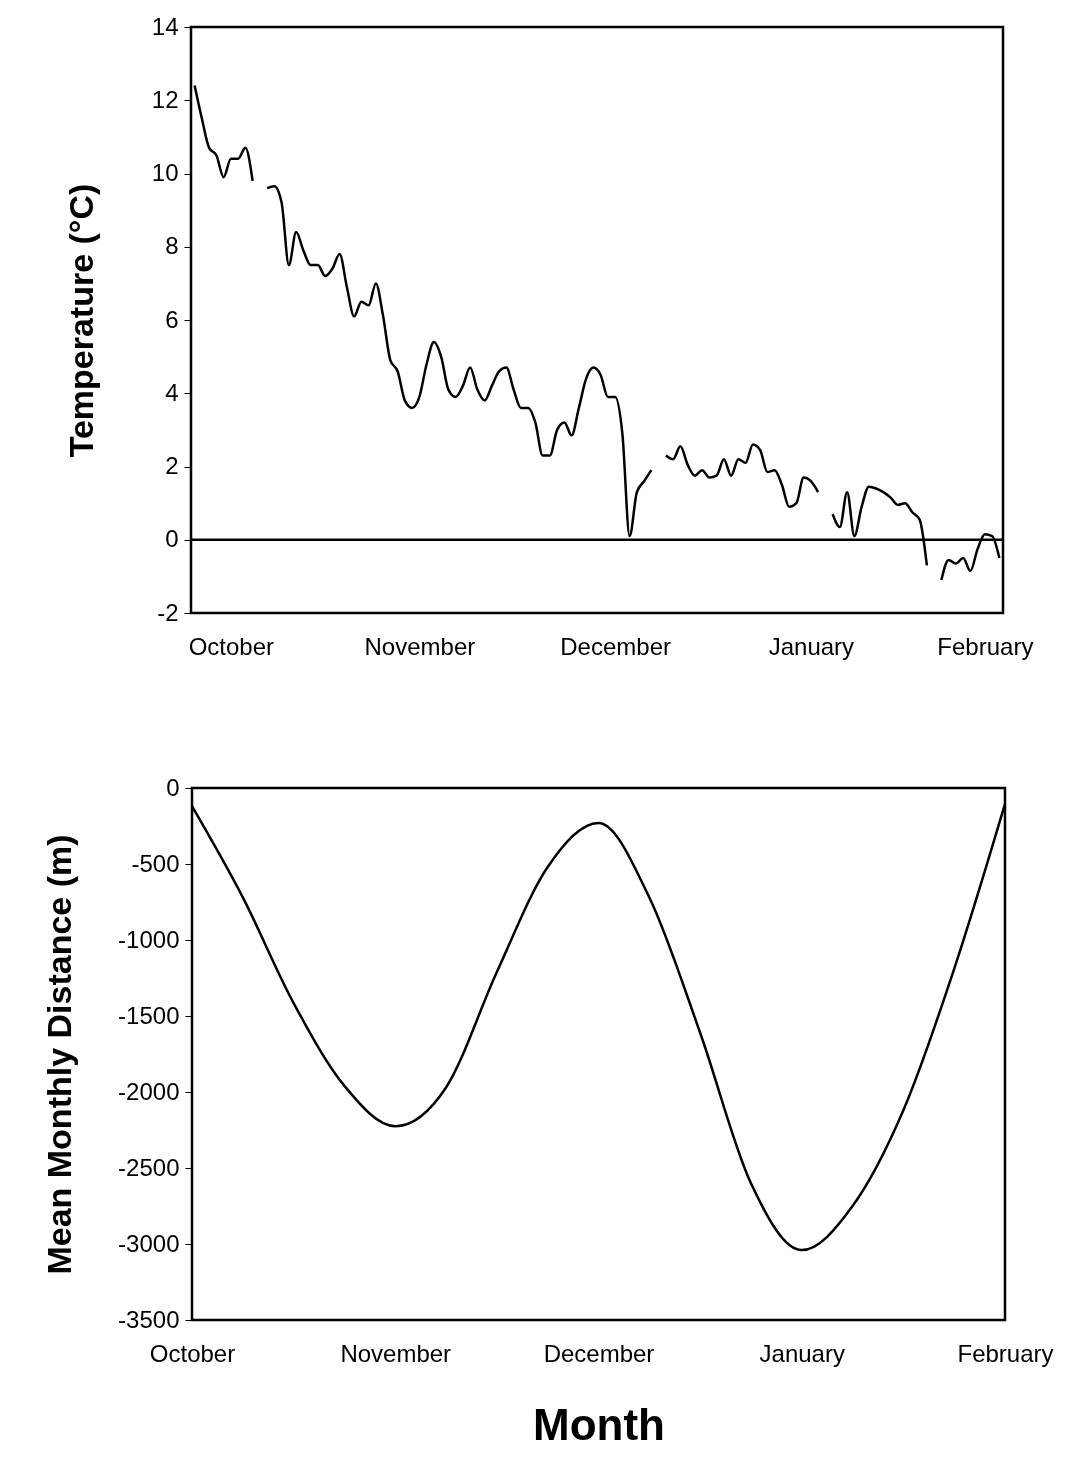 The height and width of the screenshot is (1458, 1070). I want to click on y-tick-label: 12, so click(165, 99).